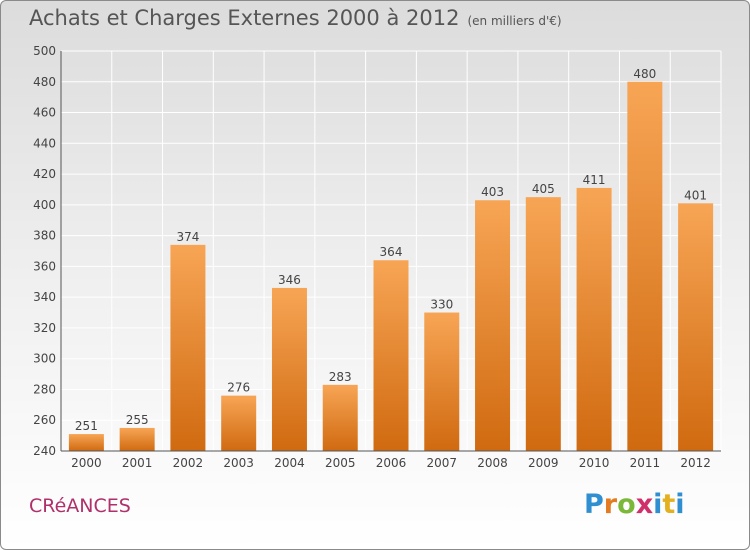 This screenshot has height=550, width=750. I want to click on x-tick-label: 2006, so click(391, 463).